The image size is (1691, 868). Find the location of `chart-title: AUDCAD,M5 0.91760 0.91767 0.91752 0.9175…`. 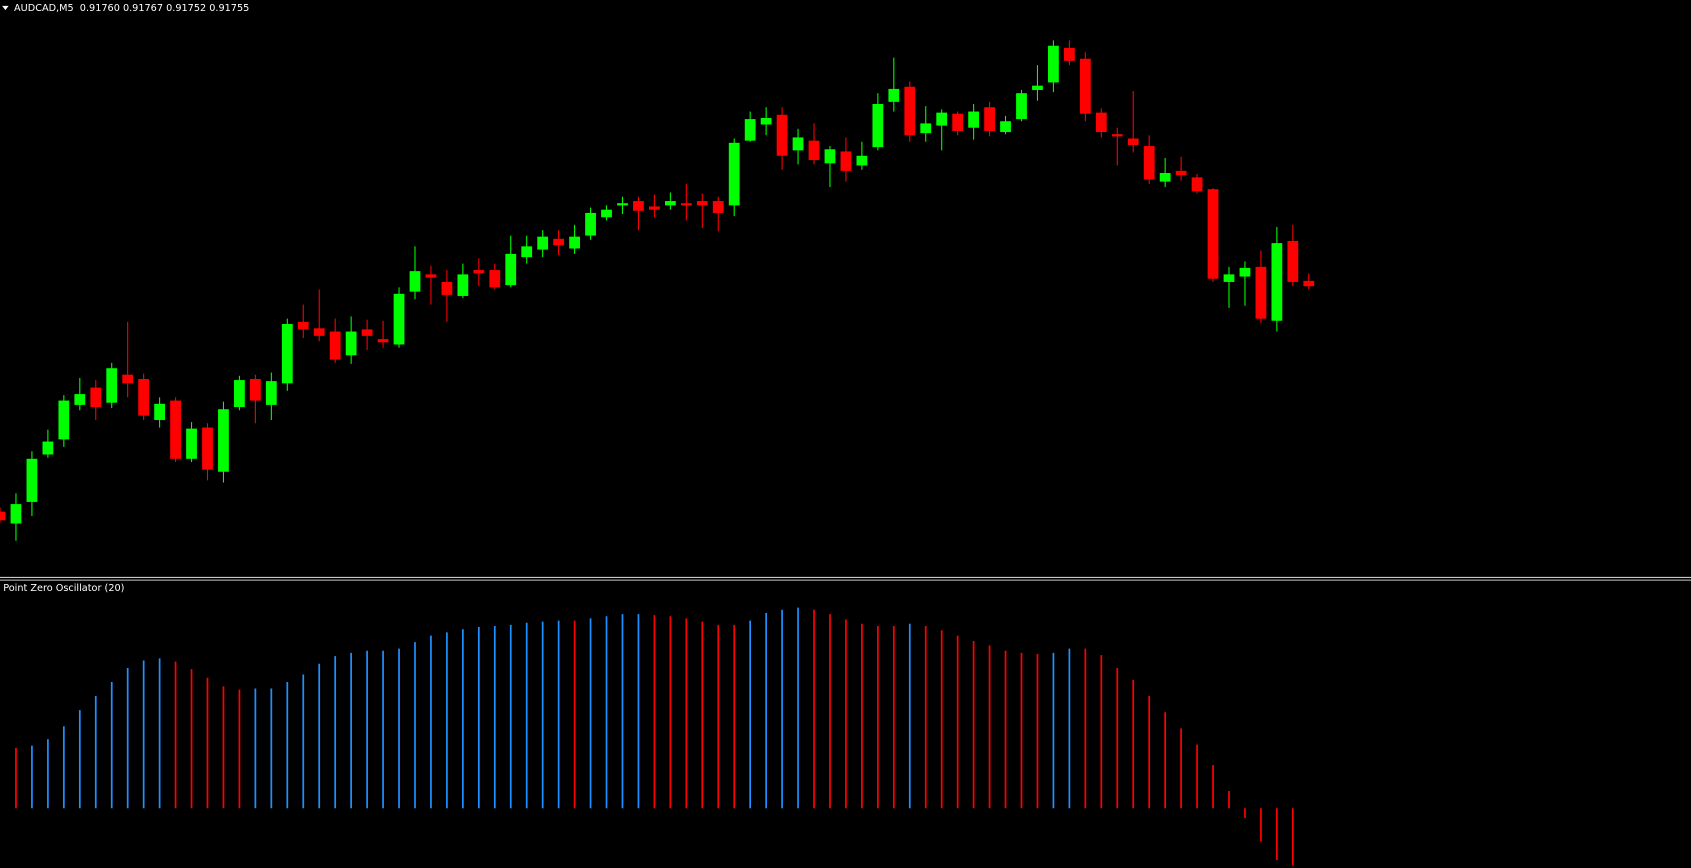

chart-title: AUDCAD,M5 0.91760 0.91767 0.91752 0.9175… is located at coordinates (131, 8).